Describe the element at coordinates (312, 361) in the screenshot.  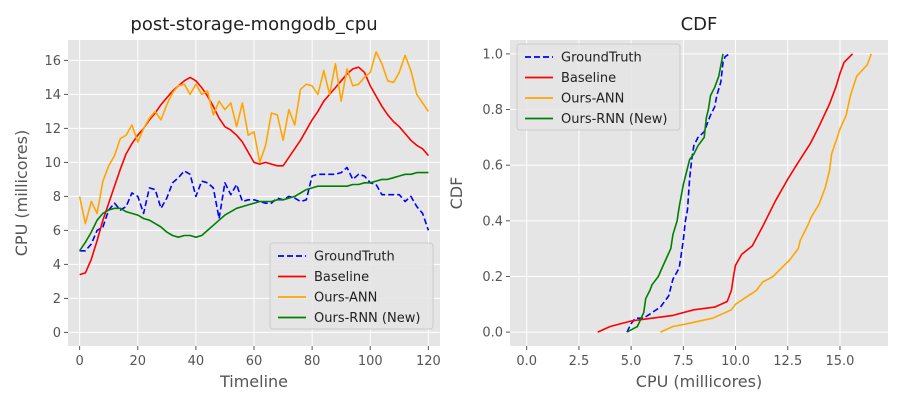
I see `x-tick-label: 80` at that location.